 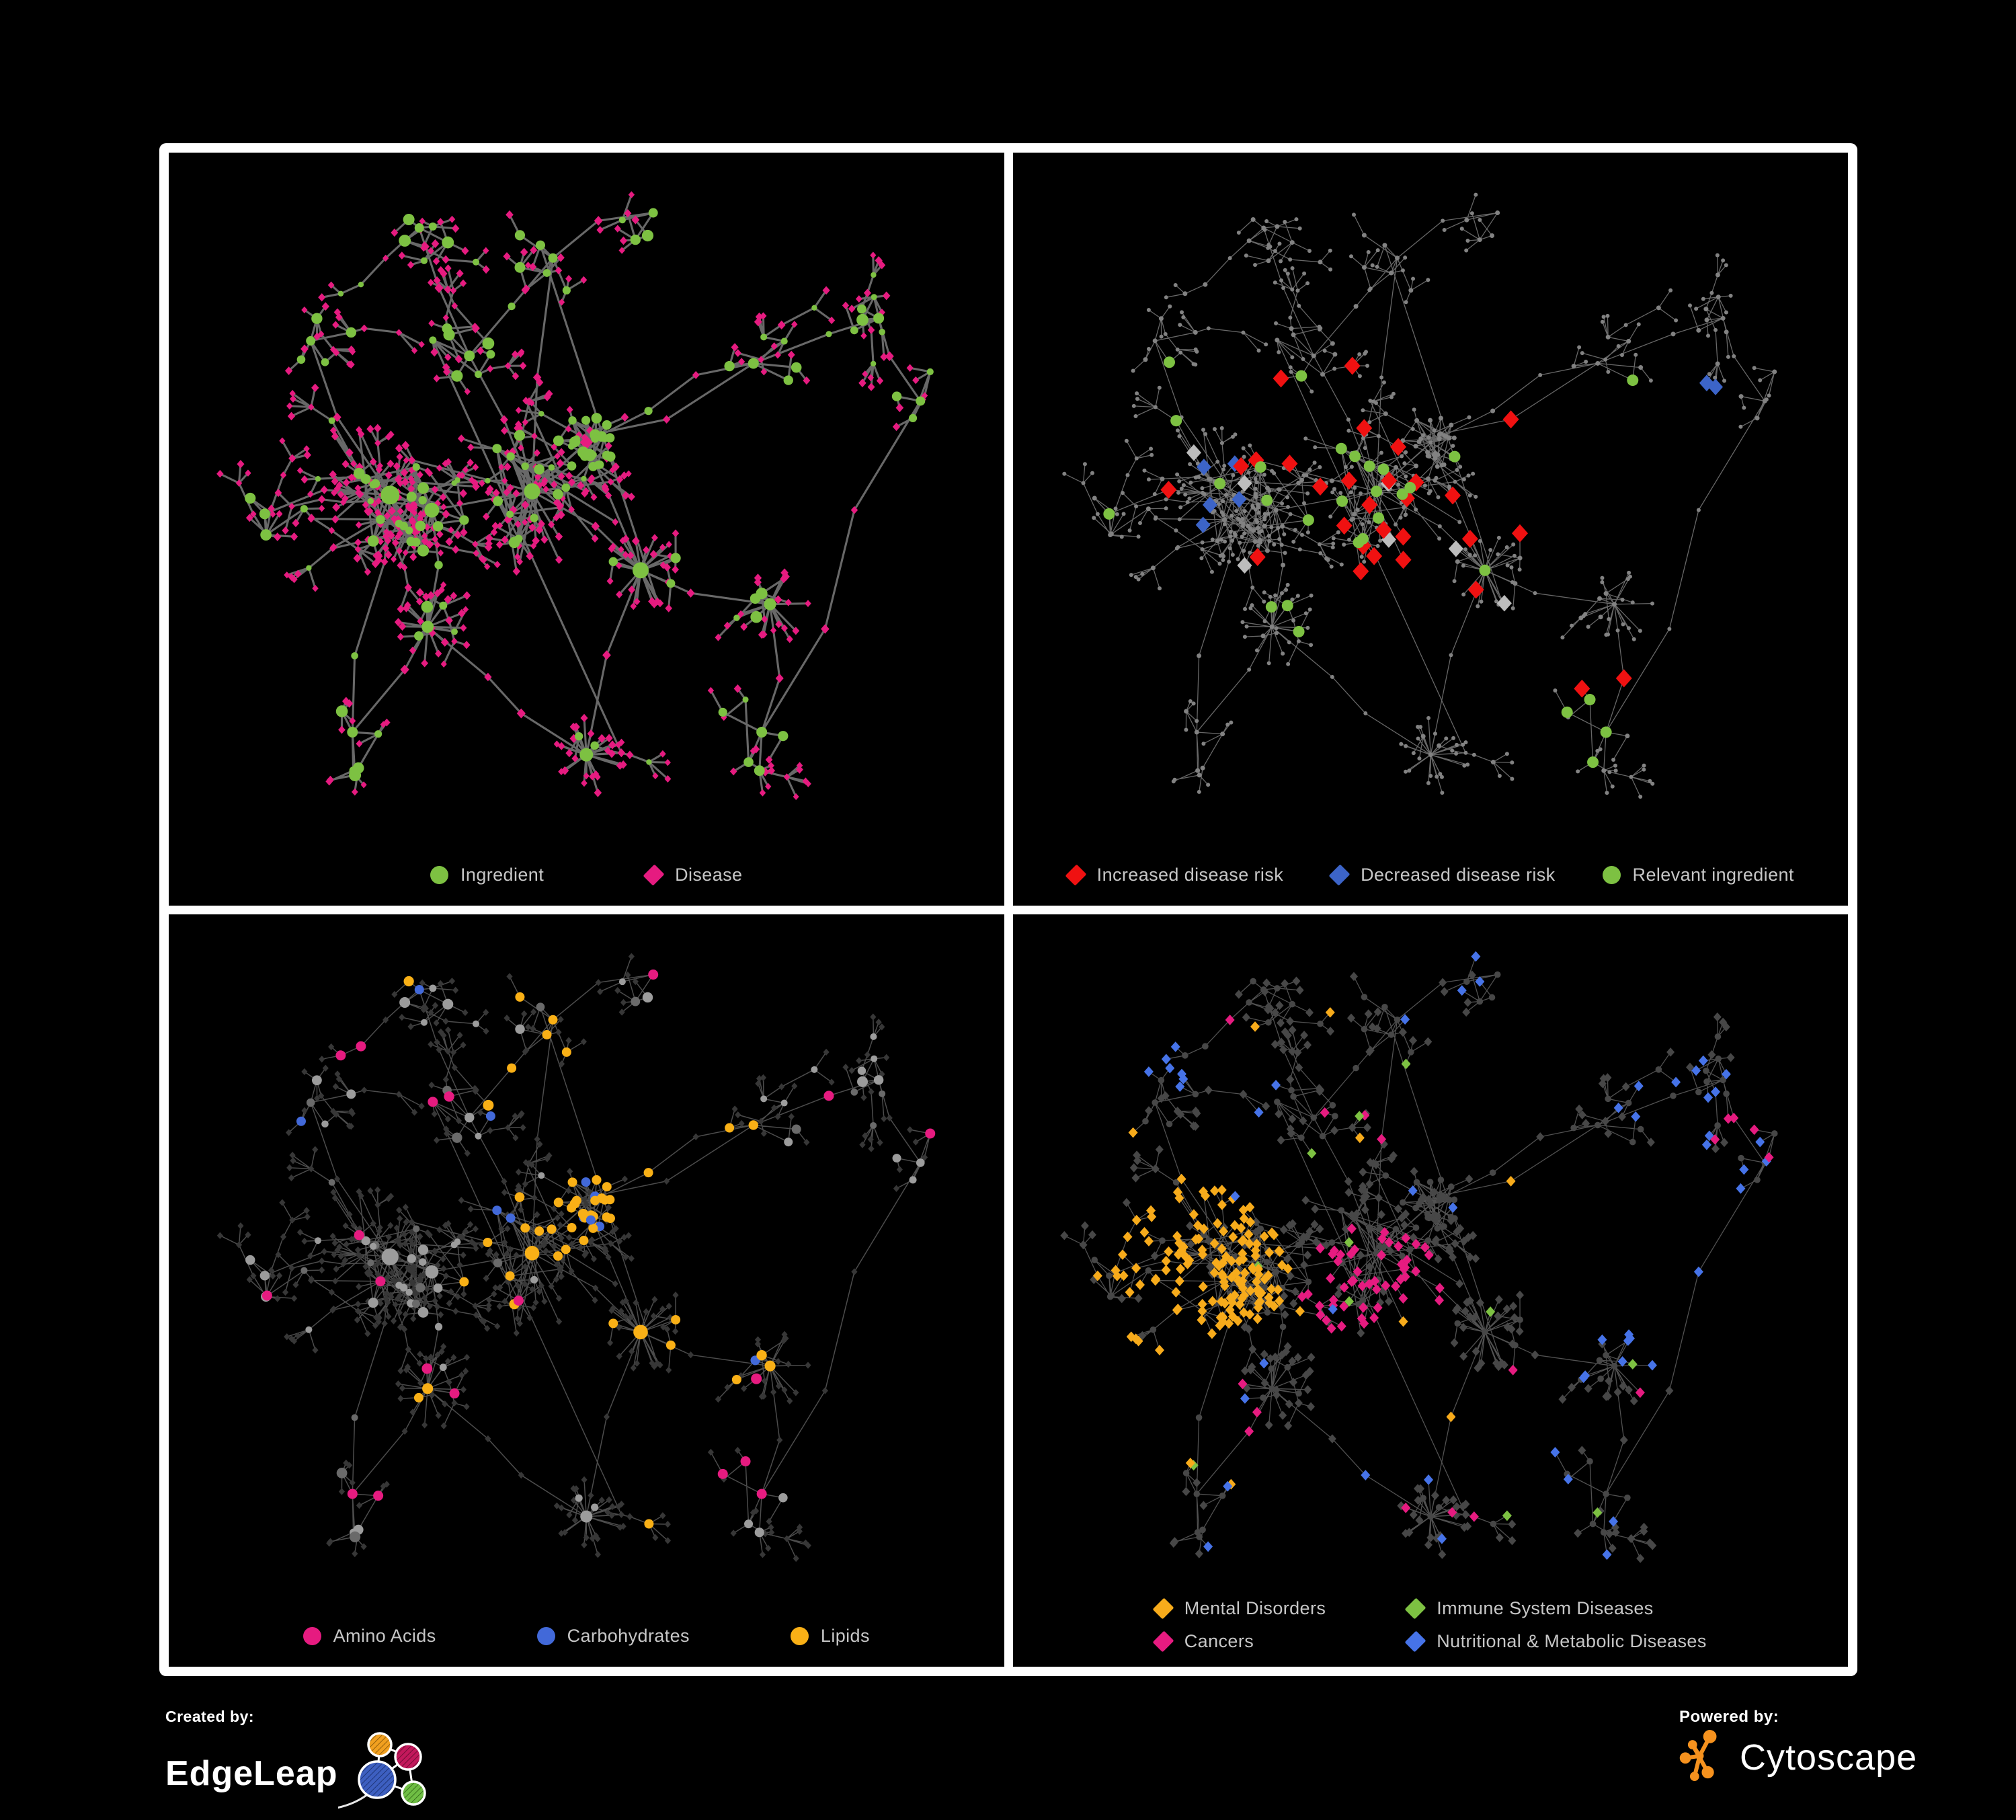 I want to click on legend-label: Amino Acids, so click(x=384, y=1636).